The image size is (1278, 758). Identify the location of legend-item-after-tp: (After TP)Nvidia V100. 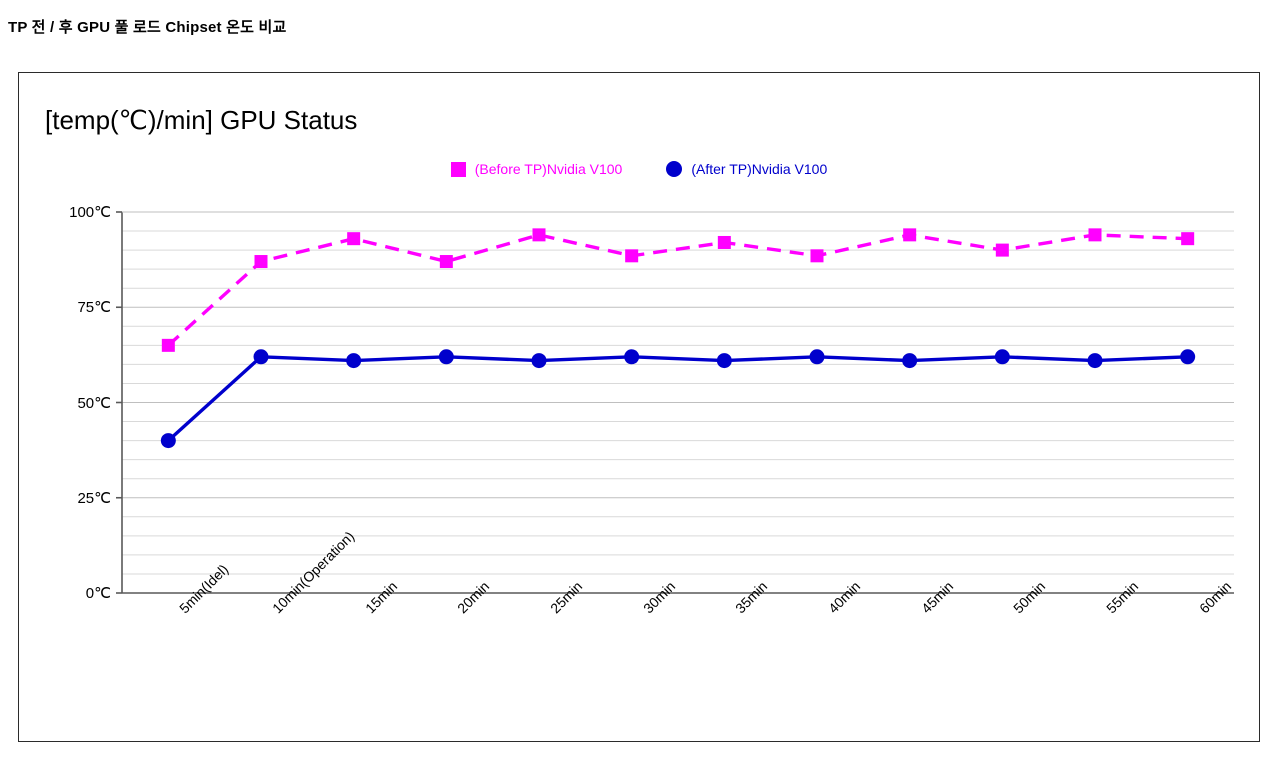
(746, 169).